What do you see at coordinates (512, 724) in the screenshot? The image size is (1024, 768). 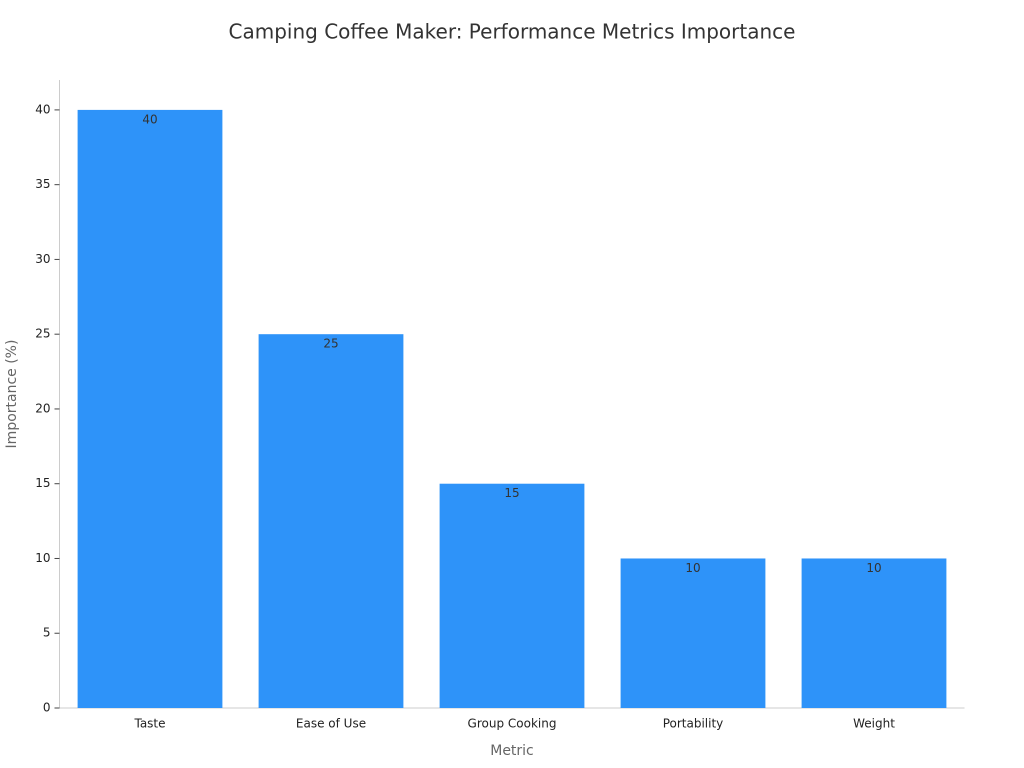 I see `x-tick-label: Group Cooking` at bounding box center [512, 724].